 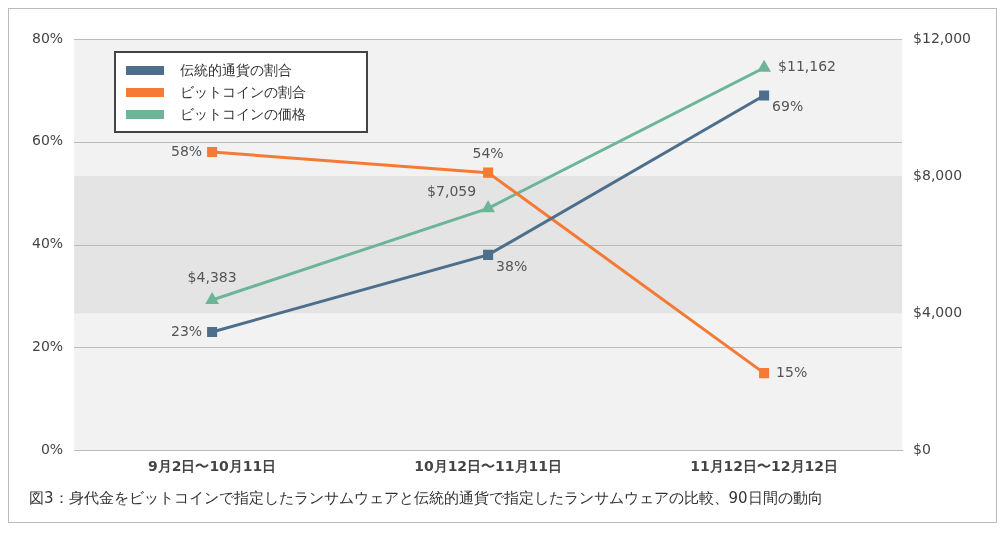 I want to click on data-label: 38%, so click(x=512, y=265).